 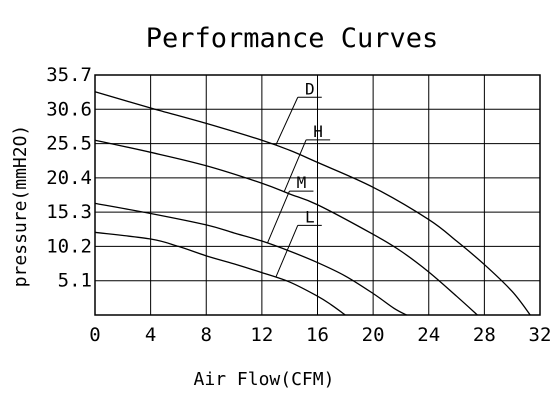 I want to click on y-tick-label: 5.1, so click(x=75, y=281).